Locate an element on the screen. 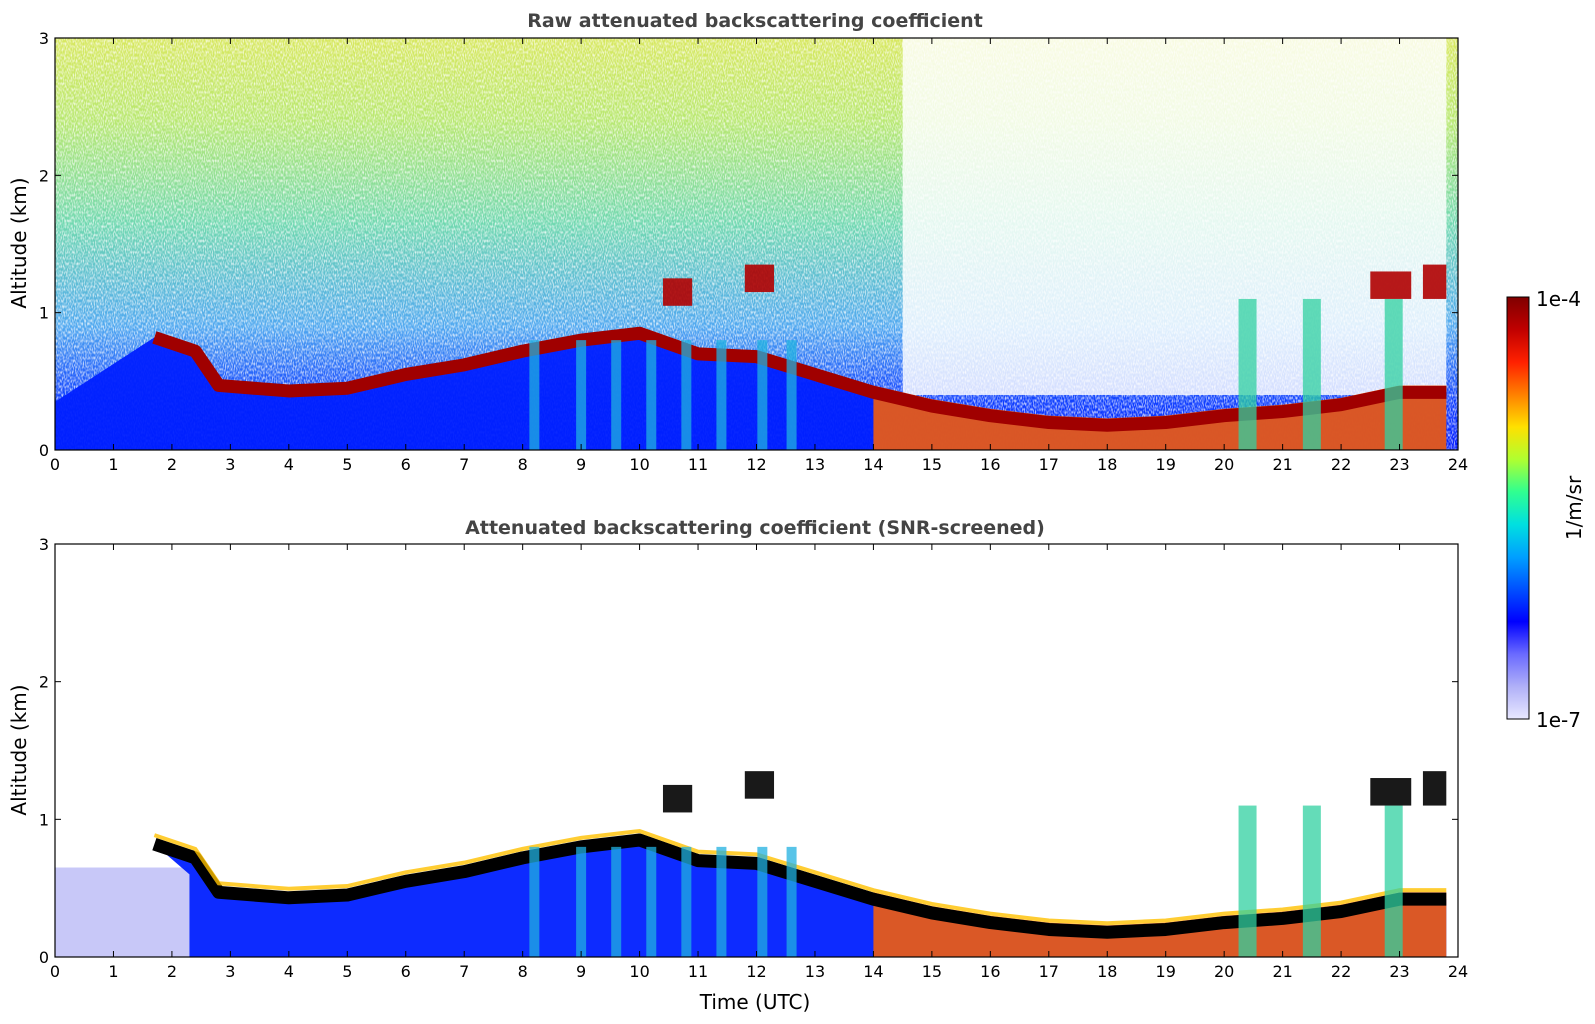 This screenshot has height=1024, width=1595. panel-screened-xlabel: Time (UTC) is located at coordinates (755, 1002).